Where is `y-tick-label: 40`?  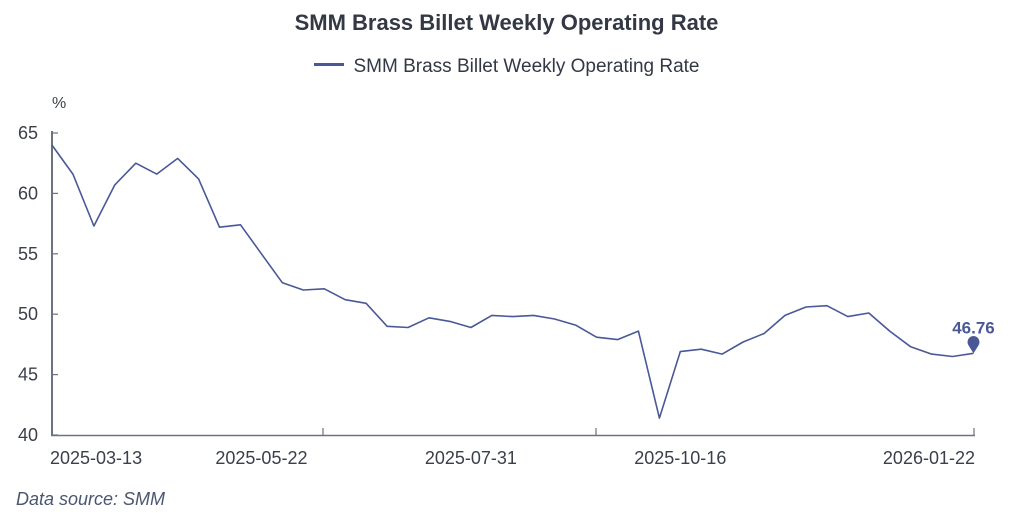 y-tick-label: 40 is located at coordinates (28, 435).